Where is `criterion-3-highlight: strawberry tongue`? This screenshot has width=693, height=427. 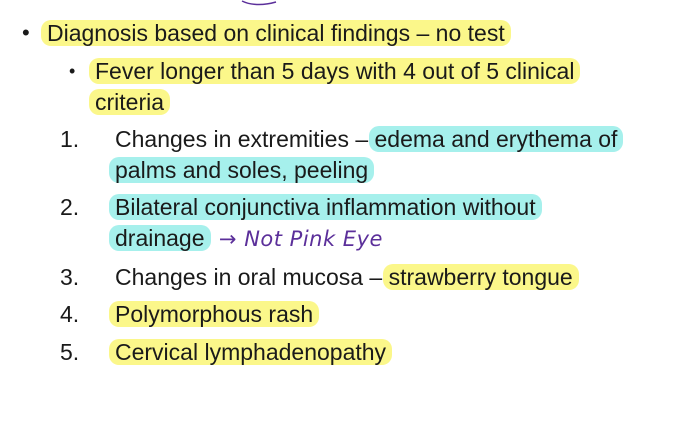
criterion-3-highlight: strawberry tongue is located at coordinates (480, 277).